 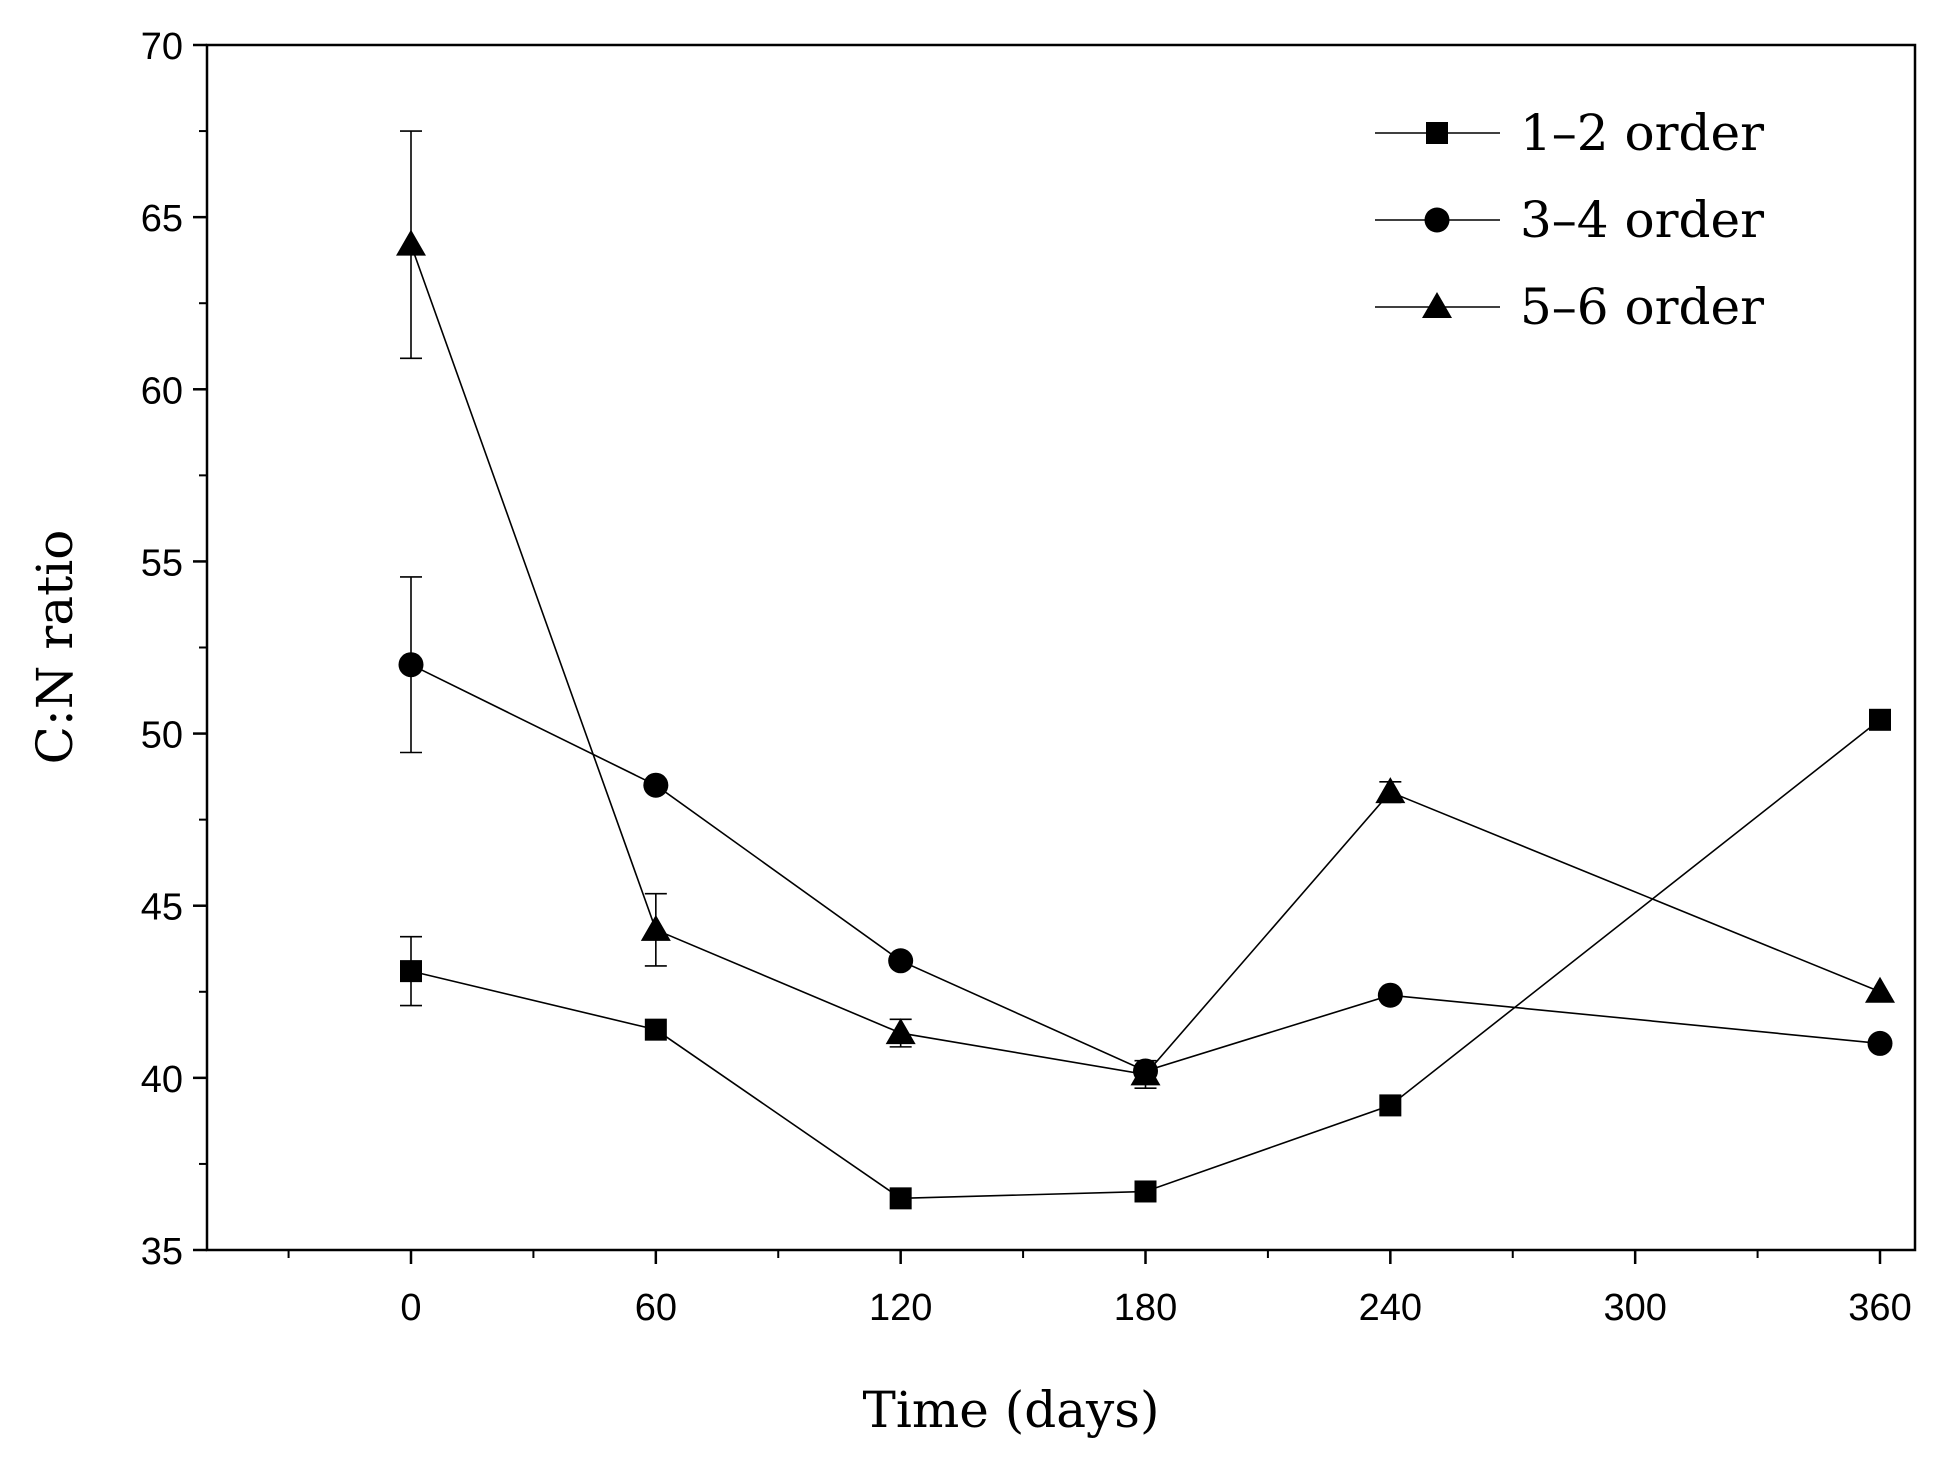 What do you see at coordinates (162, 391) in the screenshot?
I see `y-tick-label: 60` at bounding box center [162, 391].